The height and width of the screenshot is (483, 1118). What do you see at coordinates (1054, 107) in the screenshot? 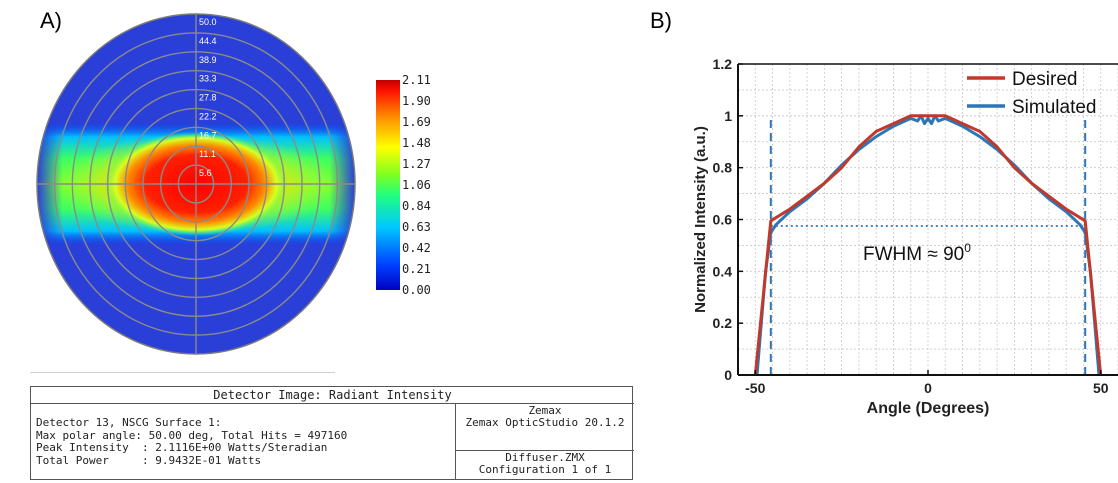
I see `legend-label: Simulated` at bounding box center [1054, 107].